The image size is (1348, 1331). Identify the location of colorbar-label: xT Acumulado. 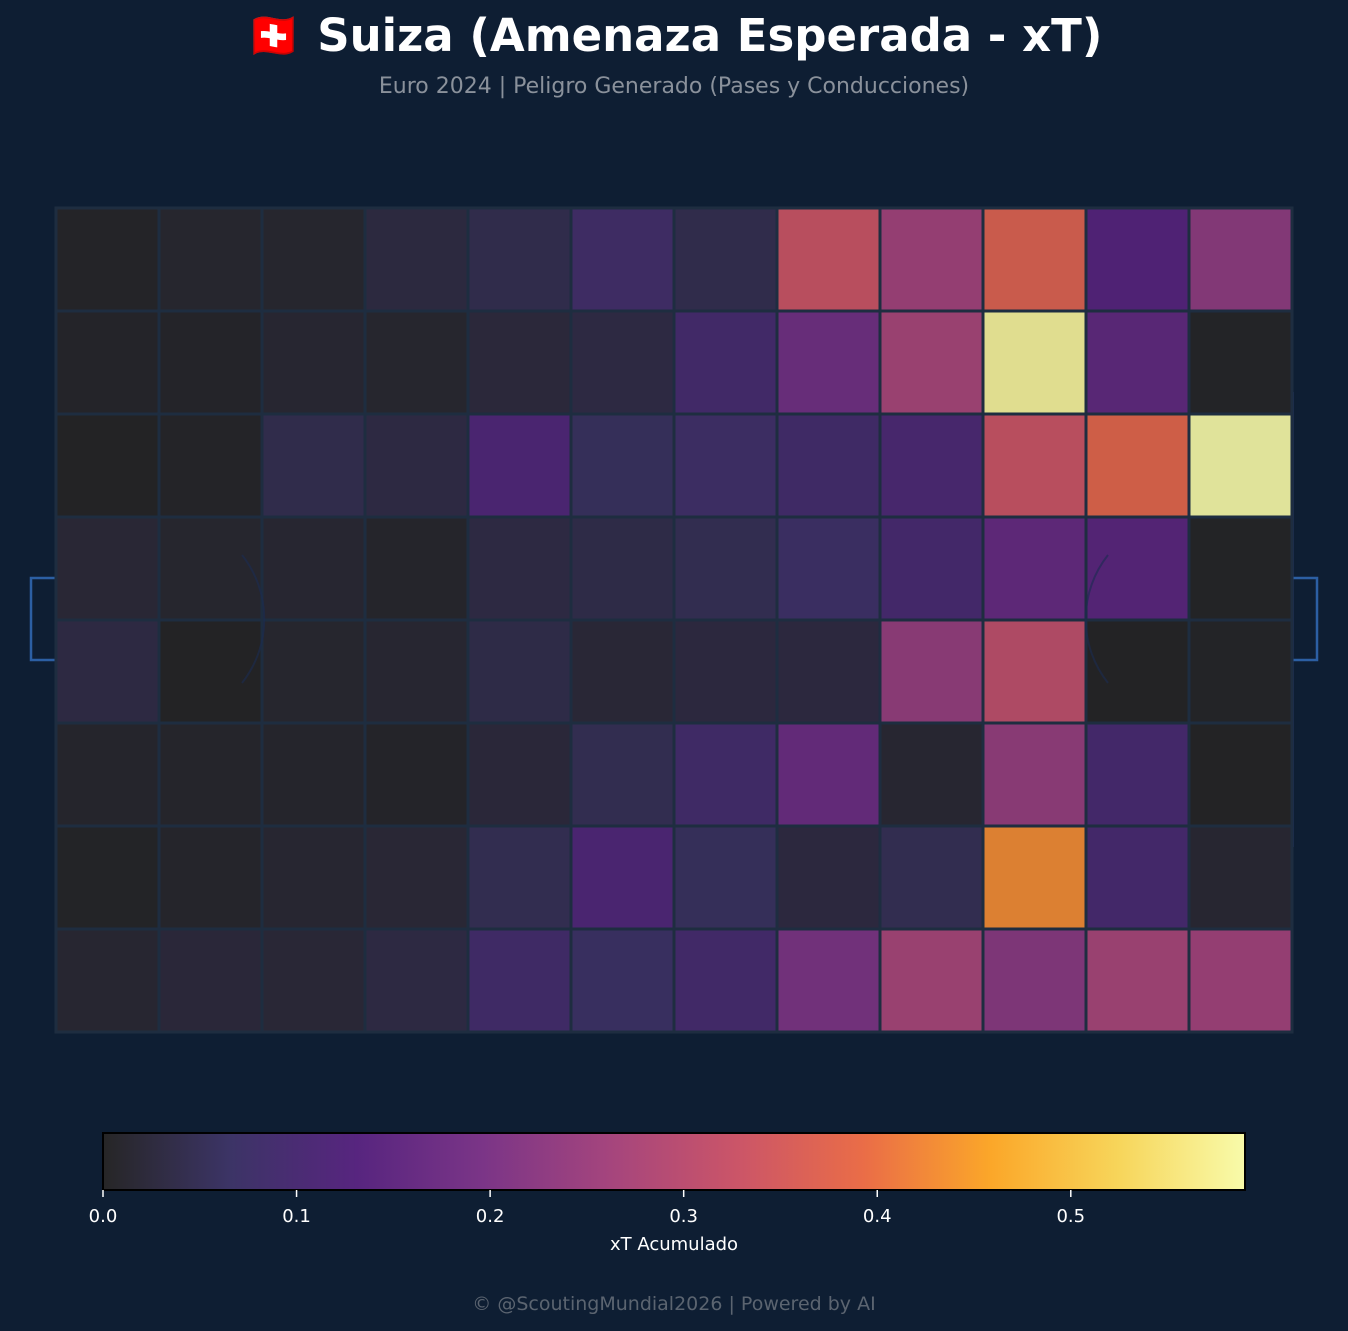
(674, 1244).